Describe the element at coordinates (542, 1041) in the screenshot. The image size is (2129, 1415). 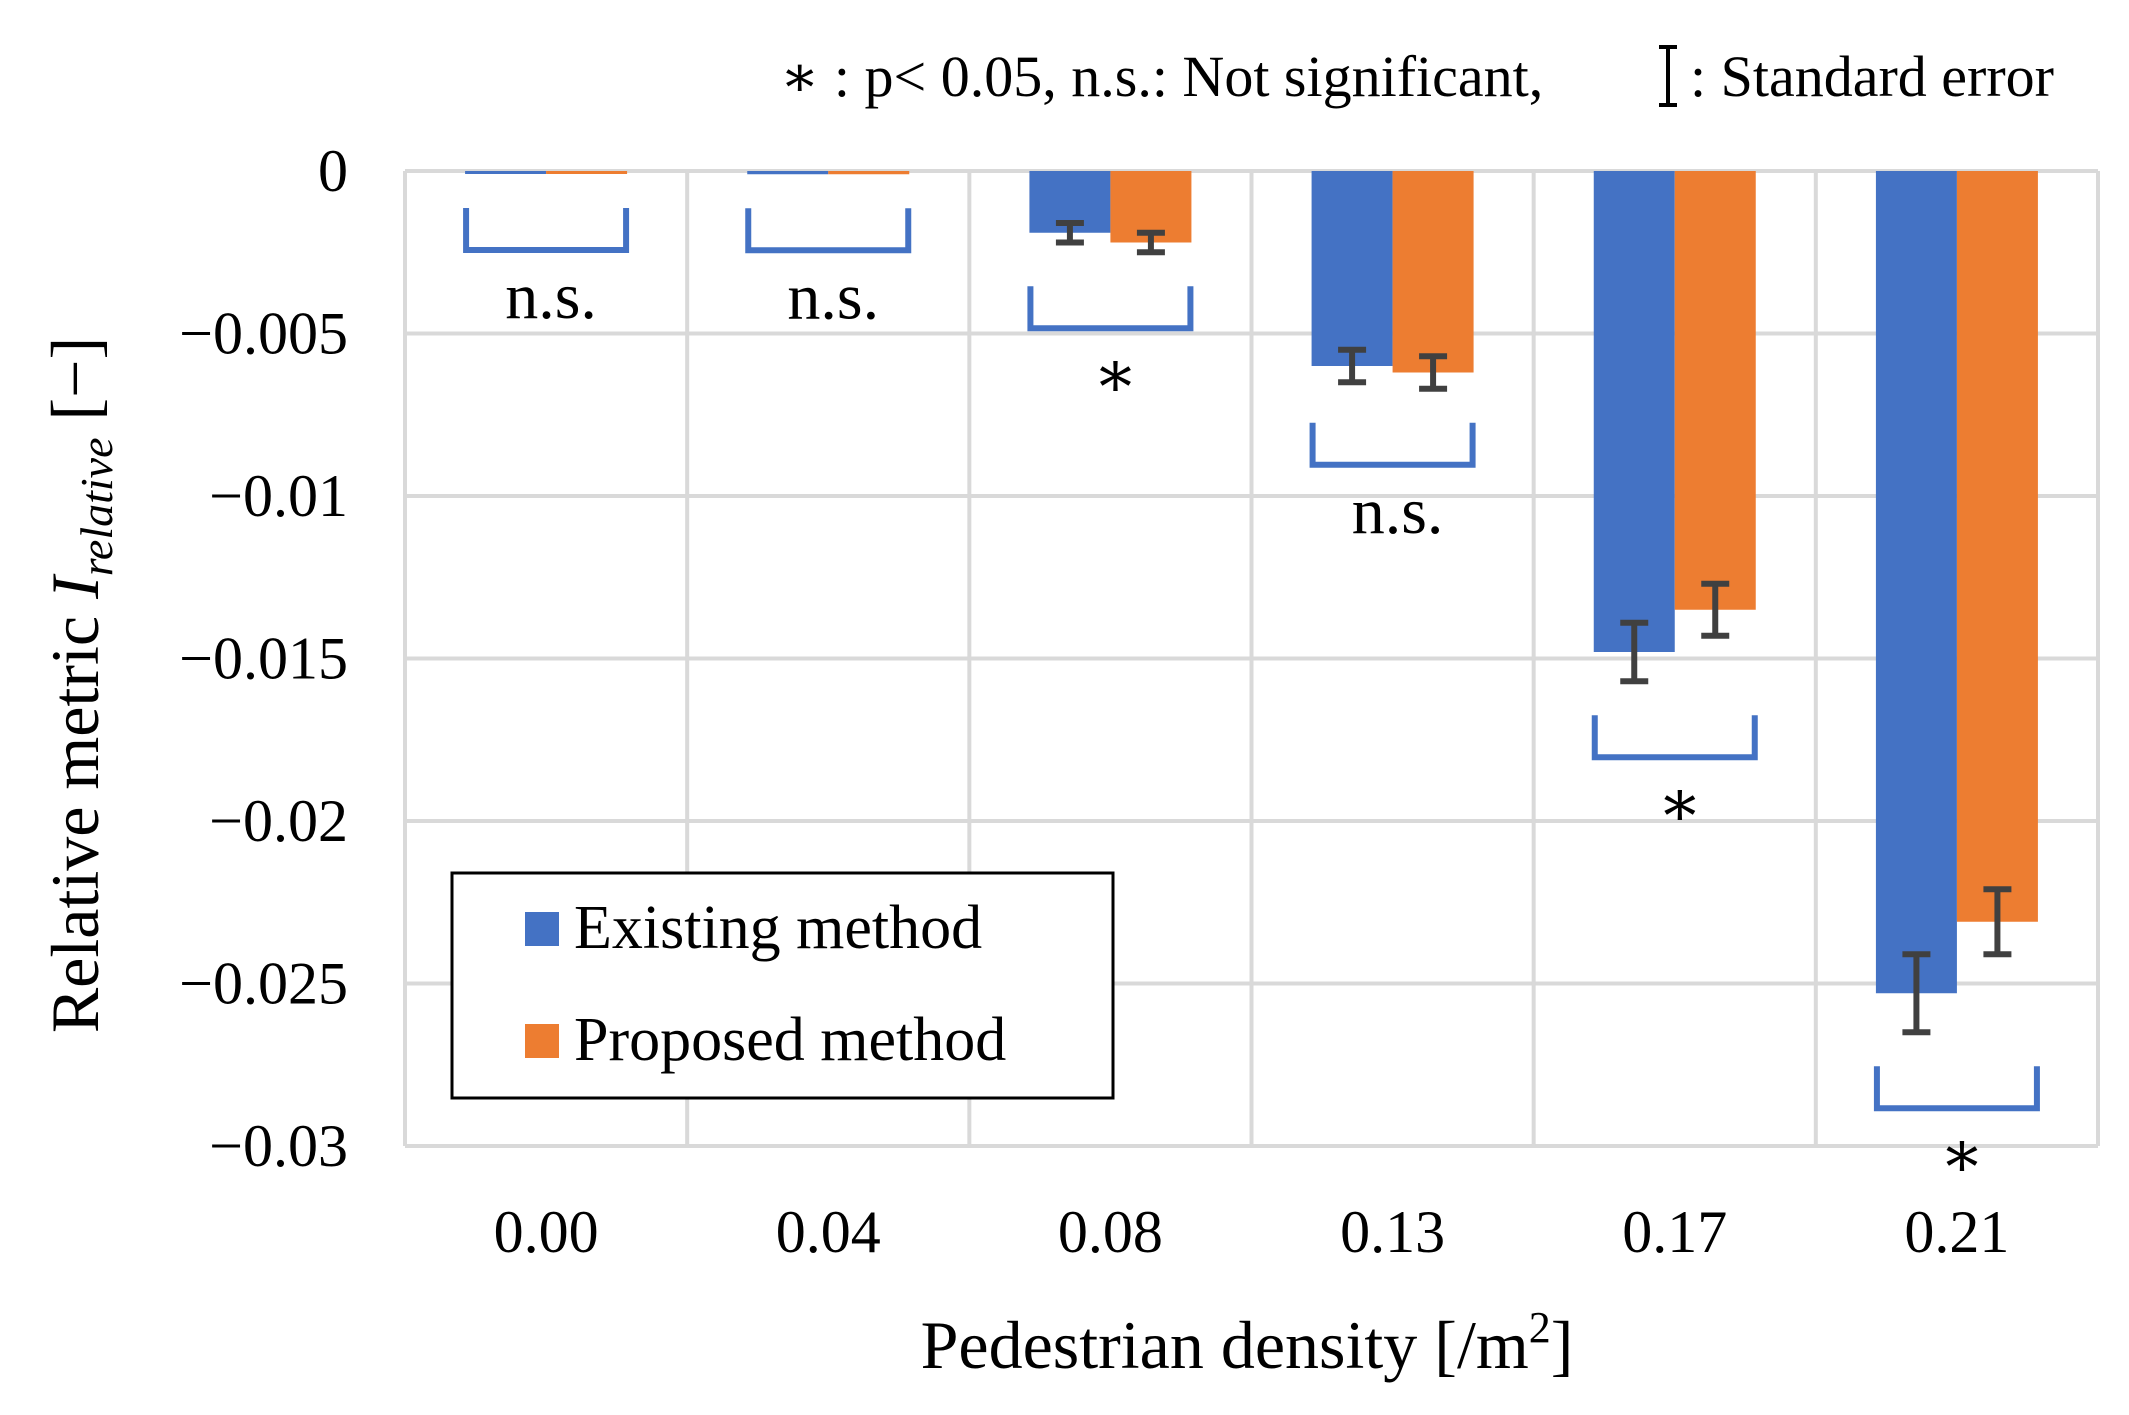
I see `legend-swatch-proposed` at that location.